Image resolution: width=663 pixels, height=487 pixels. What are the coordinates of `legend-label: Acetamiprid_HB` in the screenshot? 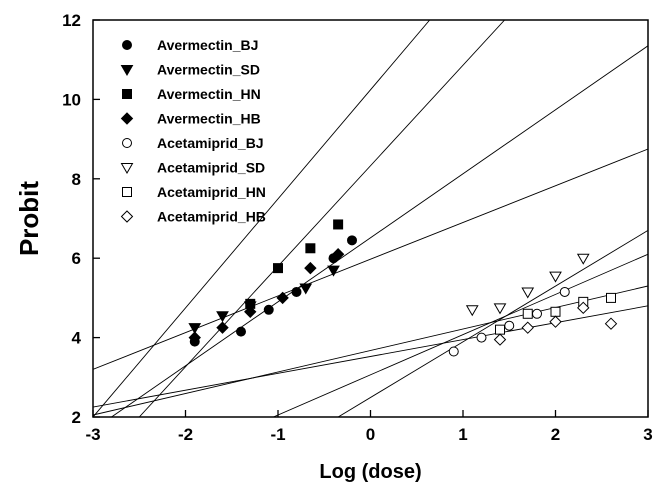 It's located at (211, 217).